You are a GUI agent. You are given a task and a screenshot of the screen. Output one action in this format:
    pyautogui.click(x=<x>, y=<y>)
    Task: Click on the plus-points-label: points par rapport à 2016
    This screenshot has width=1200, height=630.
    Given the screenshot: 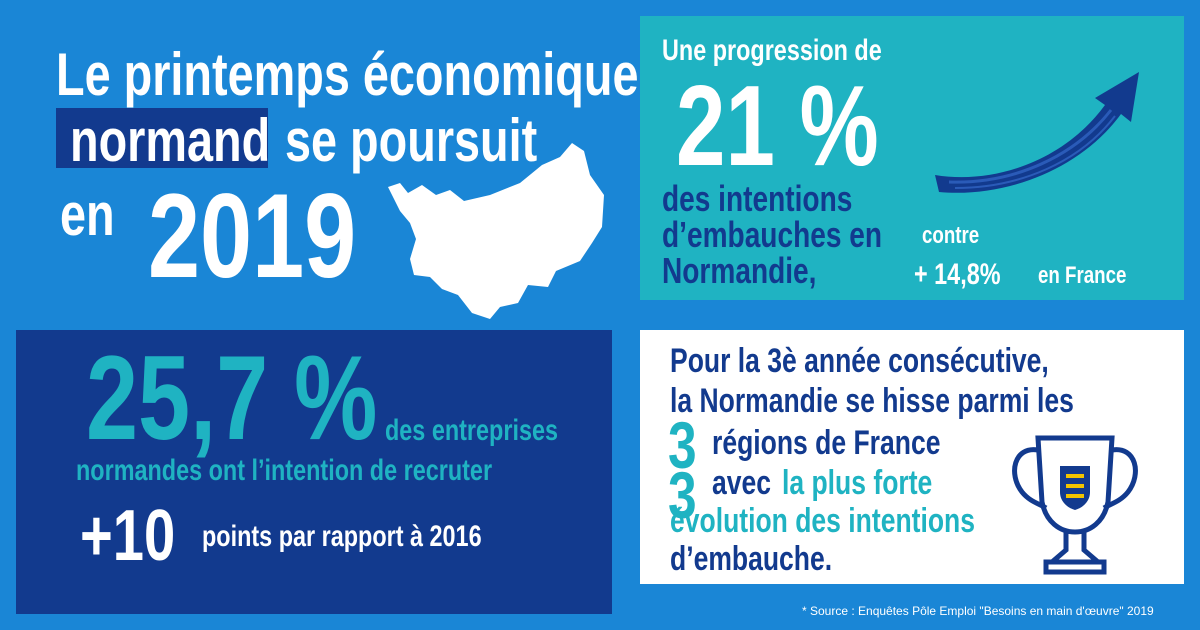 What is the action you would take?
    pyautogui.click(x=342, y=536)
    